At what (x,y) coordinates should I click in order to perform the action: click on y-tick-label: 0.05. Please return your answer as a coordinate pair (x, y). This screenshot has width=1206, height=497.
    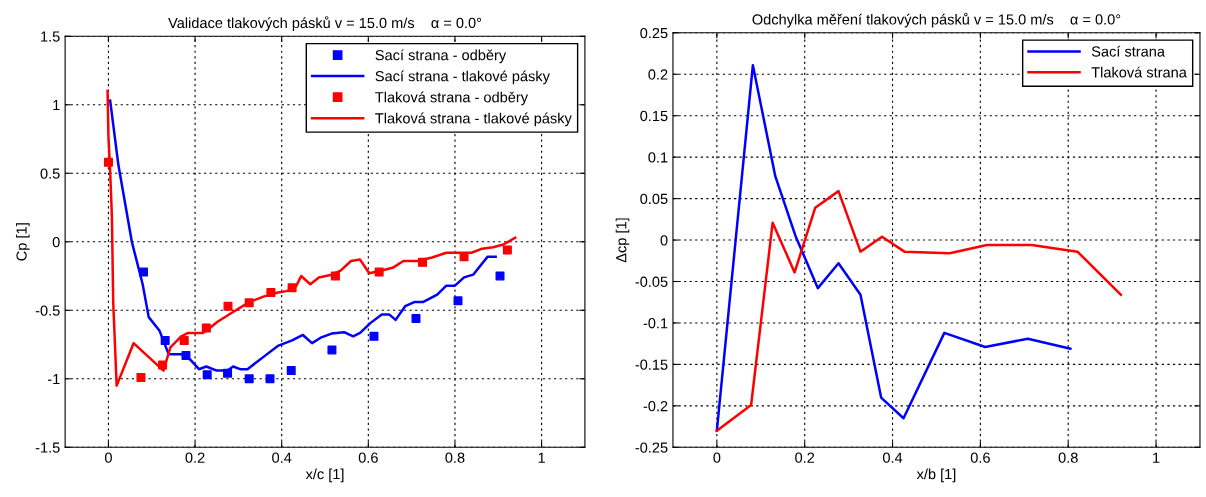
    Looking at the image, I should click on (654, 199).